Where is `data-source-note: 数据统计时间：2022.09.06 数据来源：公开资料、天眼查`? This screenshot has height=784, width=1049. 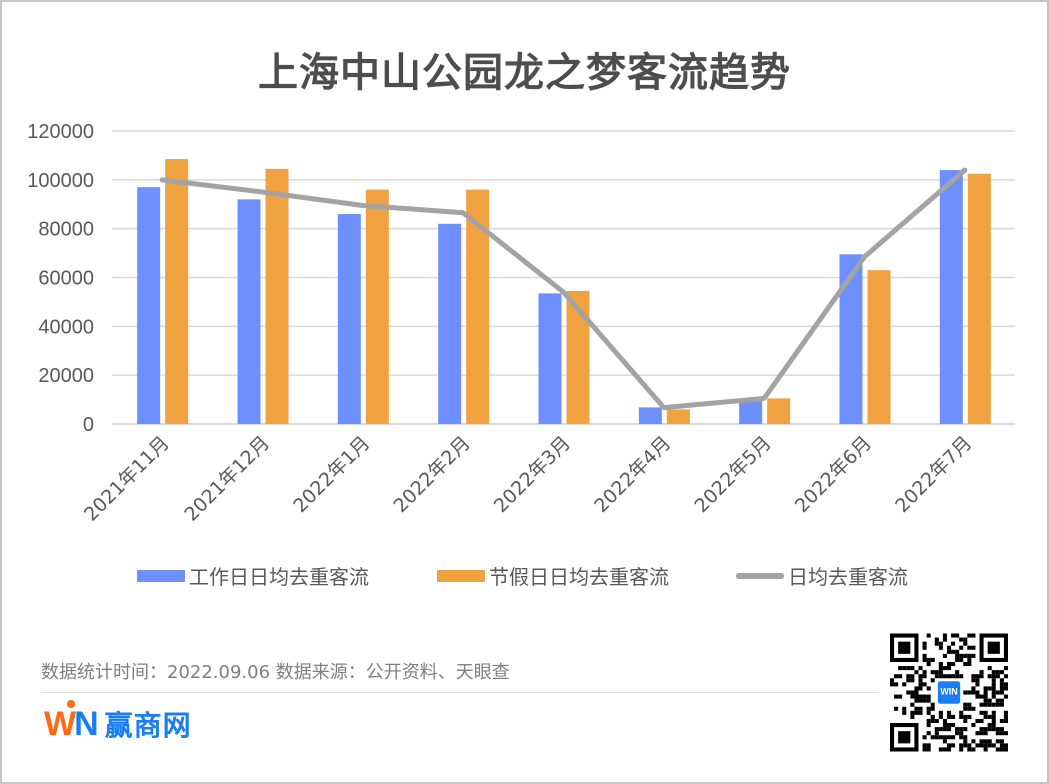 data-source-note: 数据统计时间：2022.09.06 数据来源：公开资料、天眼查 is located at coordinates (275, 672).